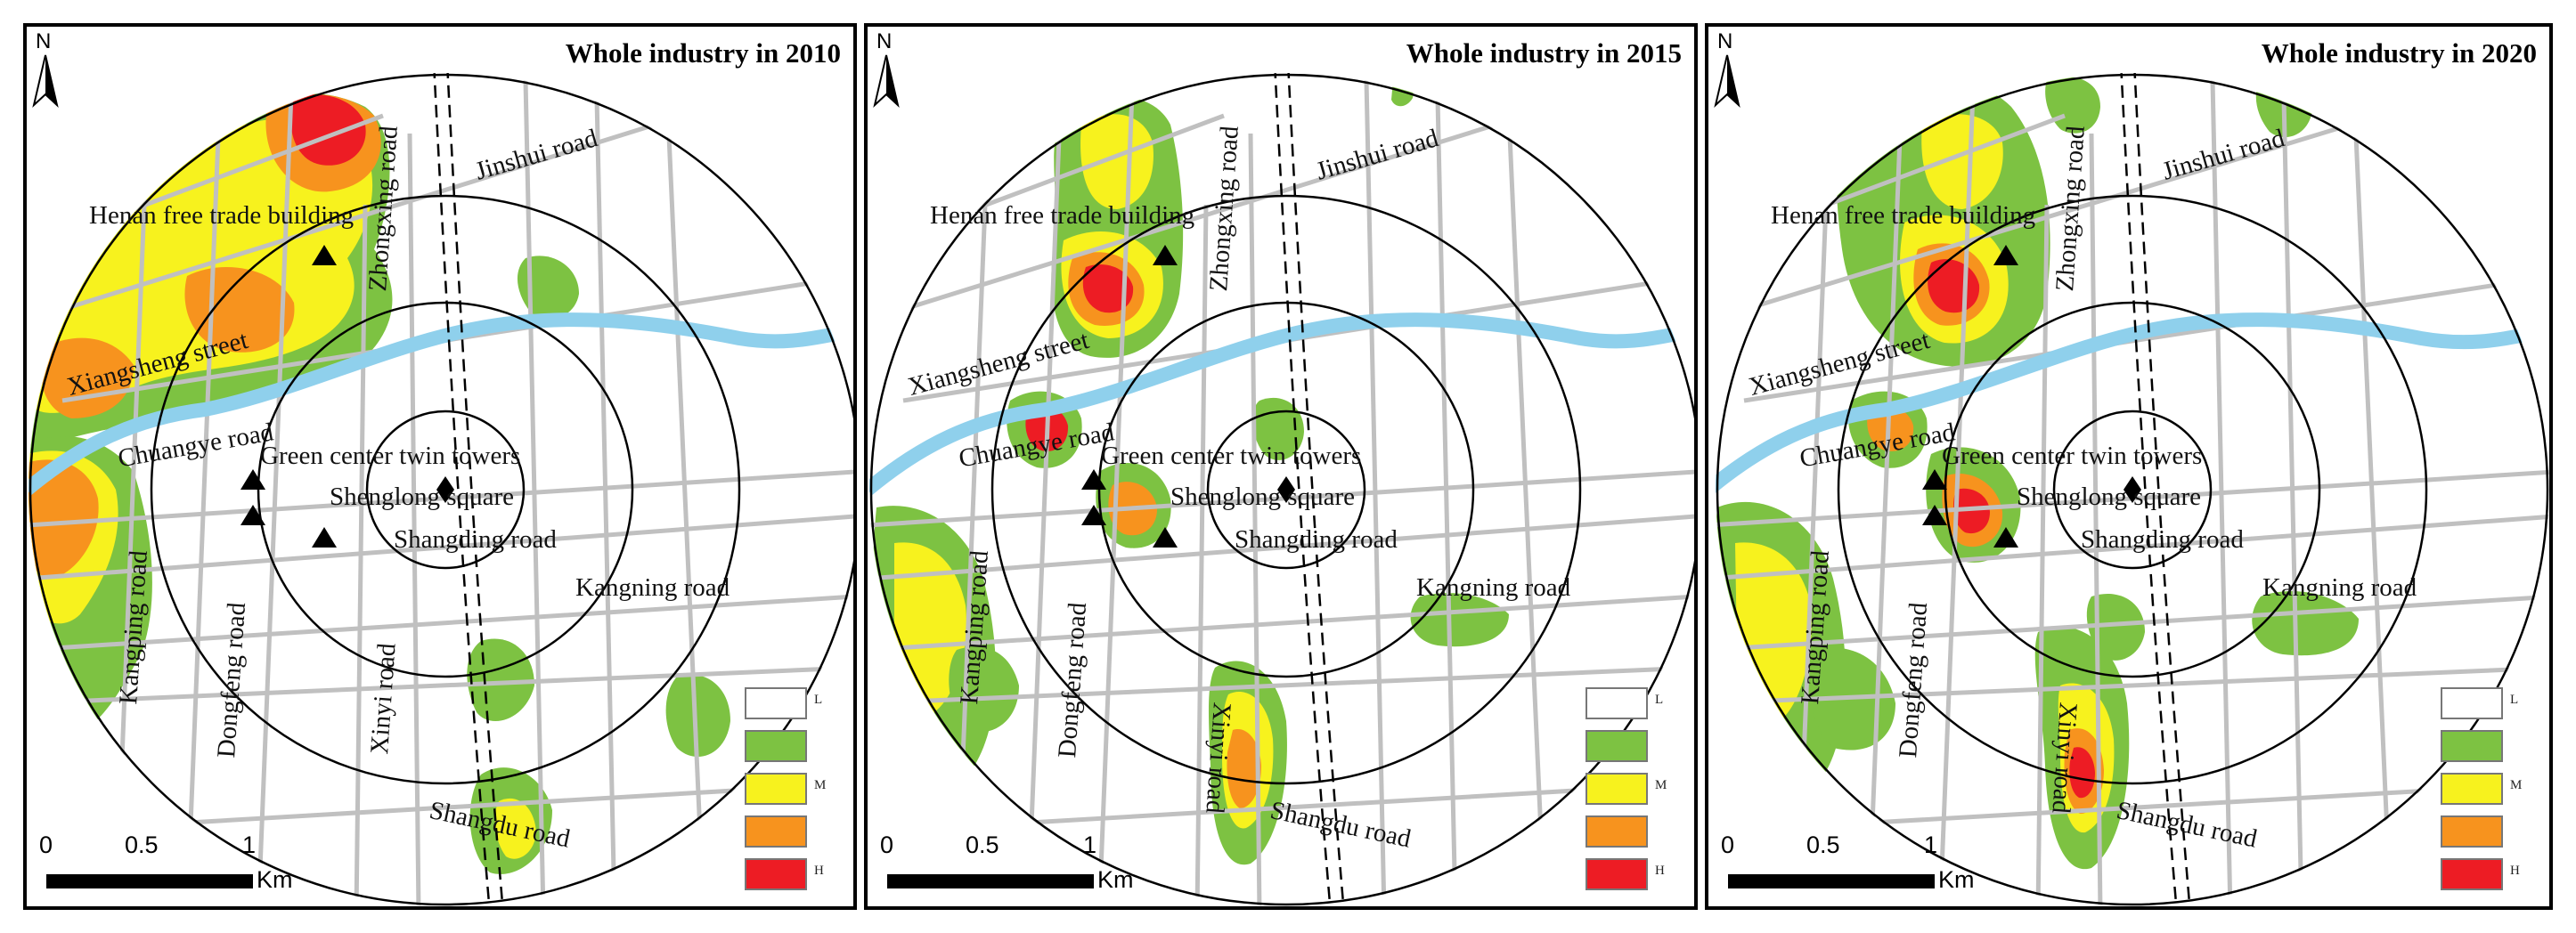 The width and height of the screenshot is (2576, 933). Describe the element at coordinates (698, 715) in the screenshot. I see `hotspot-e3` at that location.